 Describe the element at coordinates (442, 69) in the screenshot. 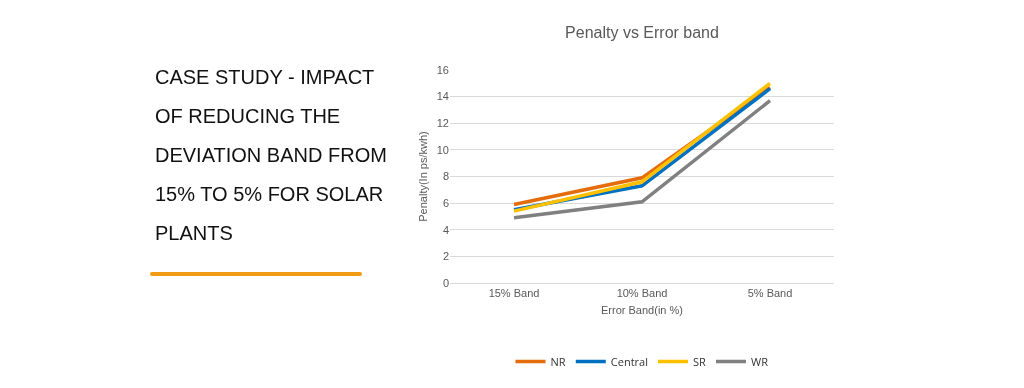

I see `y-tick-label: 16` at that location.